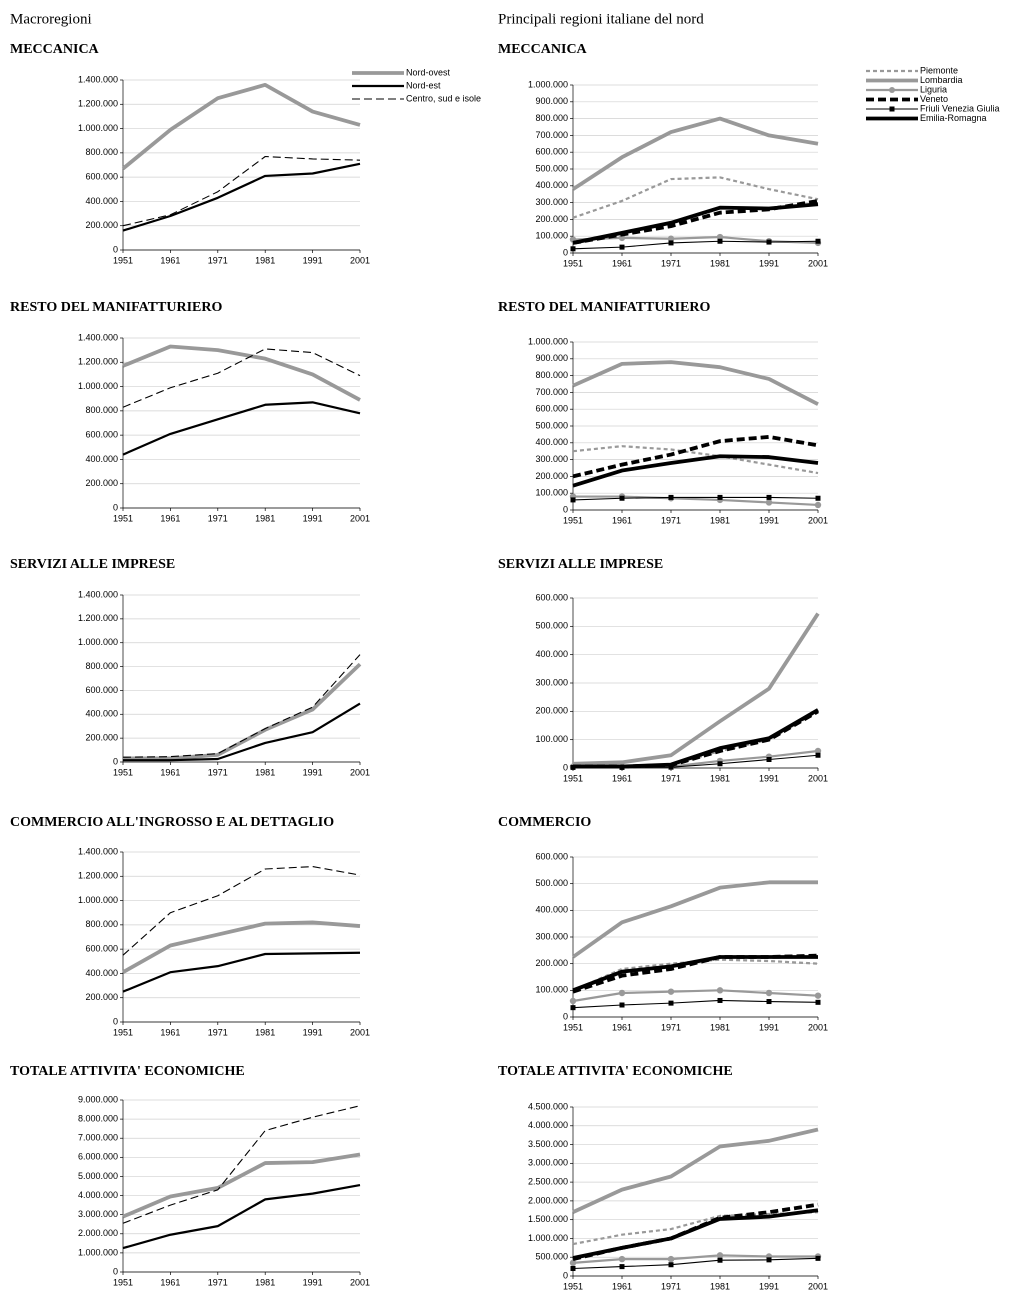 The image size is (1016, 1293). I want to click on chart-title: COMMERCIO ALL'INGROSSO E AL DETTAGLIO, so click(172, 822).